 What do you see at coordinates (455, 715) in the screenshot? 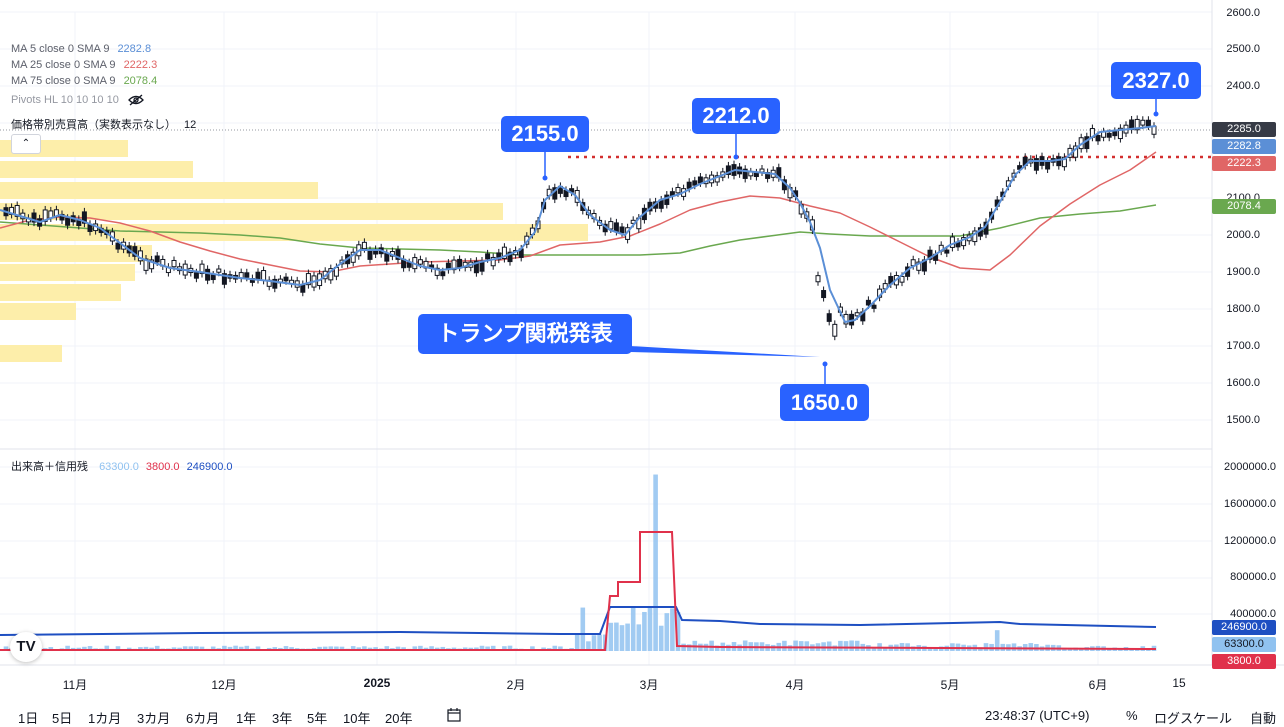
I see `calendar-range-icon` at bounding box center [455, 715].